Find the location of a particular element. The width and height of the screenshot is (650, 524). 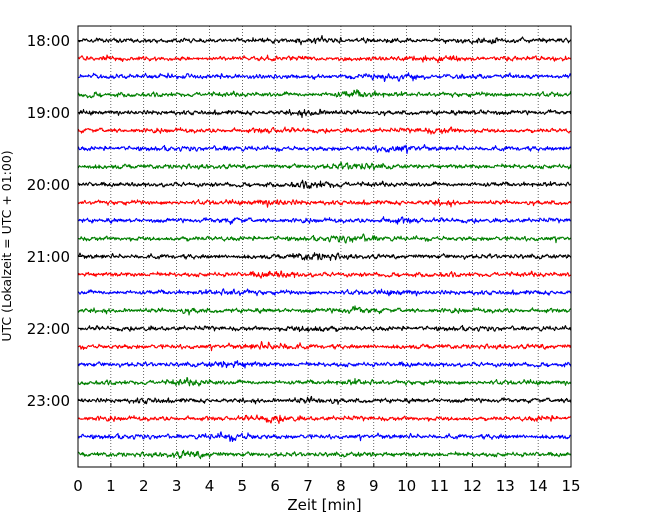

x-ticks: 0 1 2 3 4 5 6 7 8 9 10 11 12 13 14 15 is located at coordinates (327, 479).